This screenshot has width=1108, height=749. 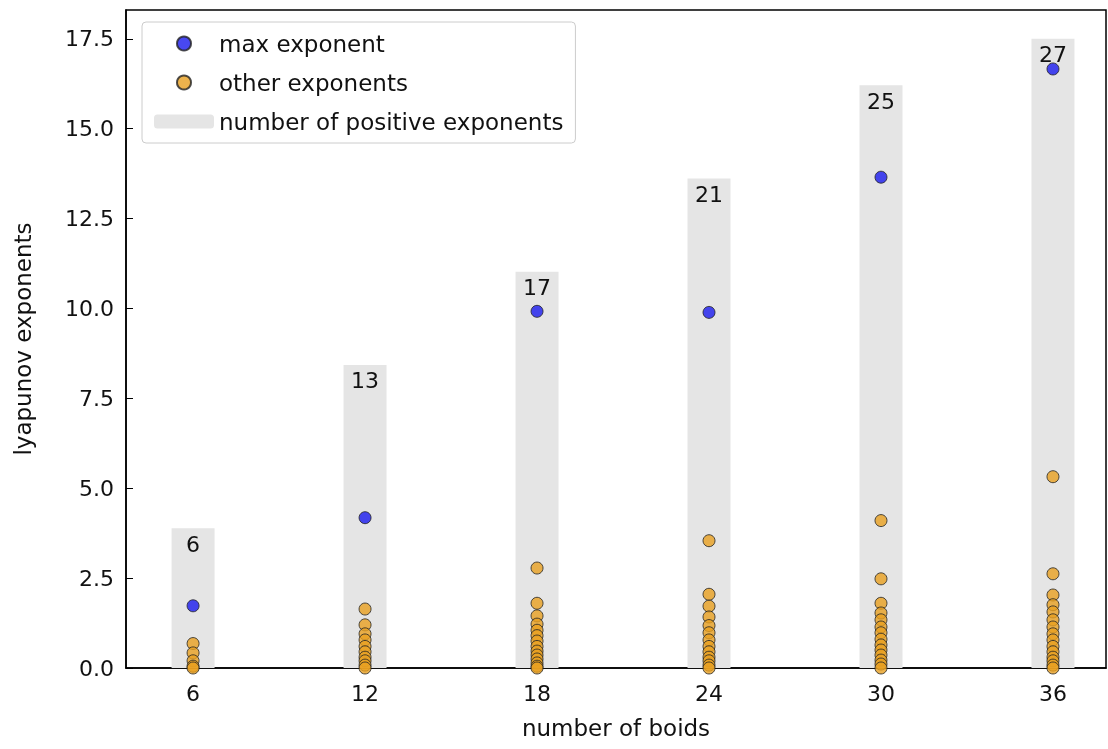 I want to click on x-tick-label: 24, so click(x=709, y=693).